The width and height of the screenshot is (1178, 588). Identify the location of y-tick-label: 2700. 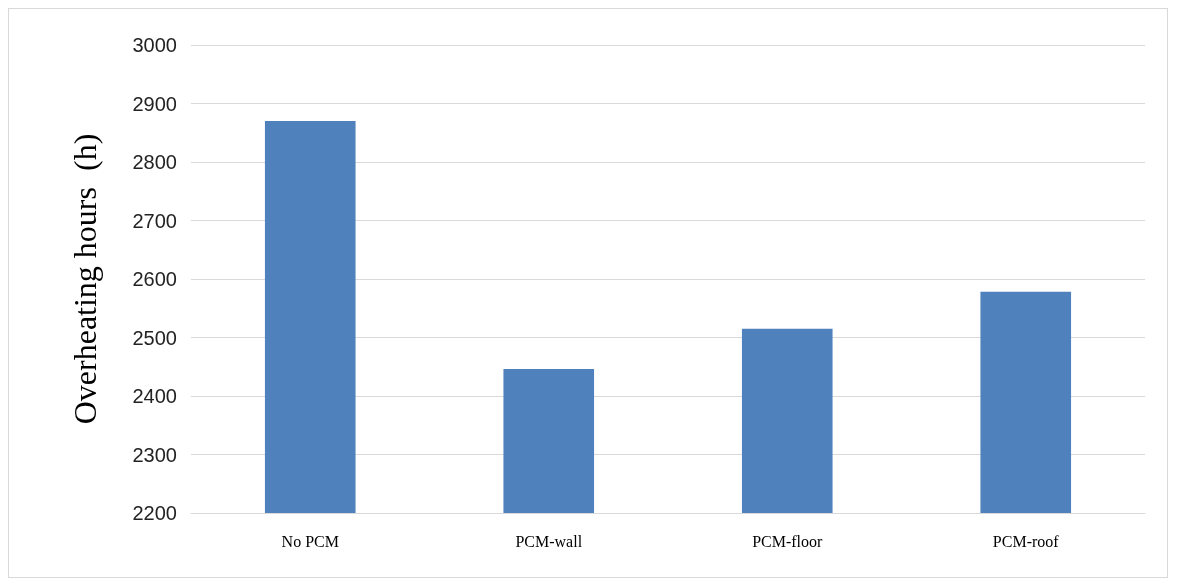
(154, 220).